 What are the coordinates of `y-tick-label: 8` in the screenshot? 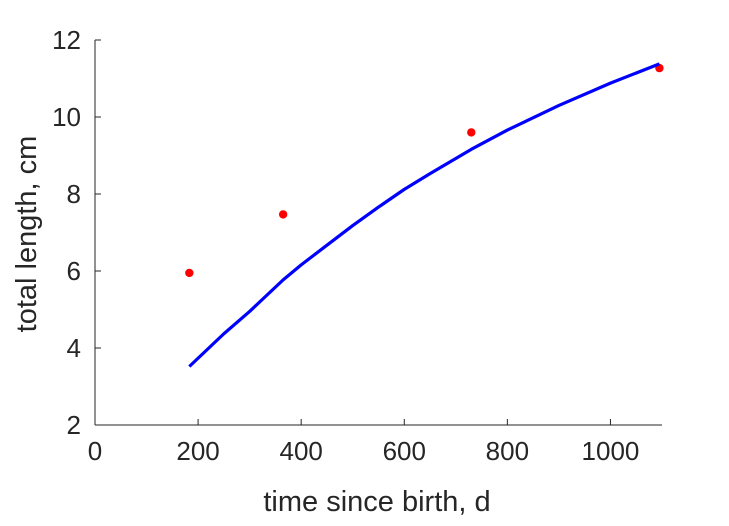 It's located at (74, 194).